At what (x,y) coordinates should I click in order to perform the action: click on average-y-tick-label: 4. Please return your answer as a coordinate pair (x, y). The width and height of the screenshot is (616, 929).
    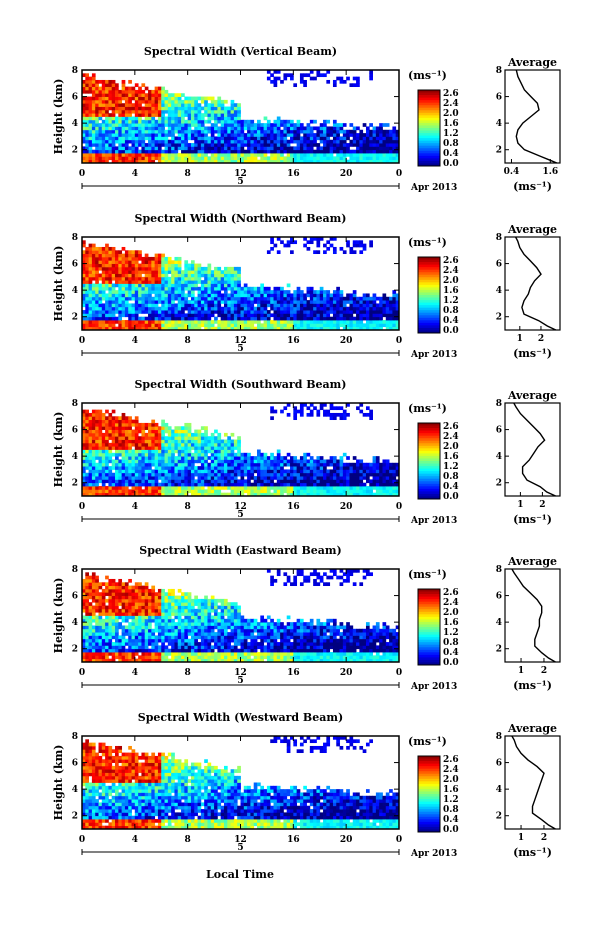
    Looking at the image, I should click on (499, 291).